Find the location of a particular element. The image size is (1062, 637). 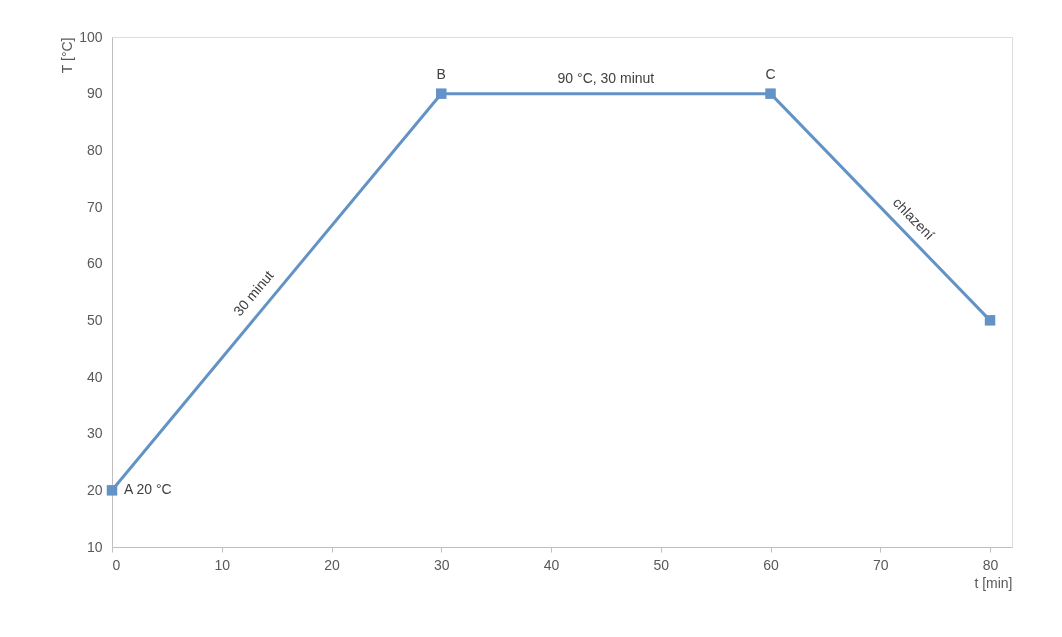

y-axis-title: T [°C] is located at coordinates (67, 55).